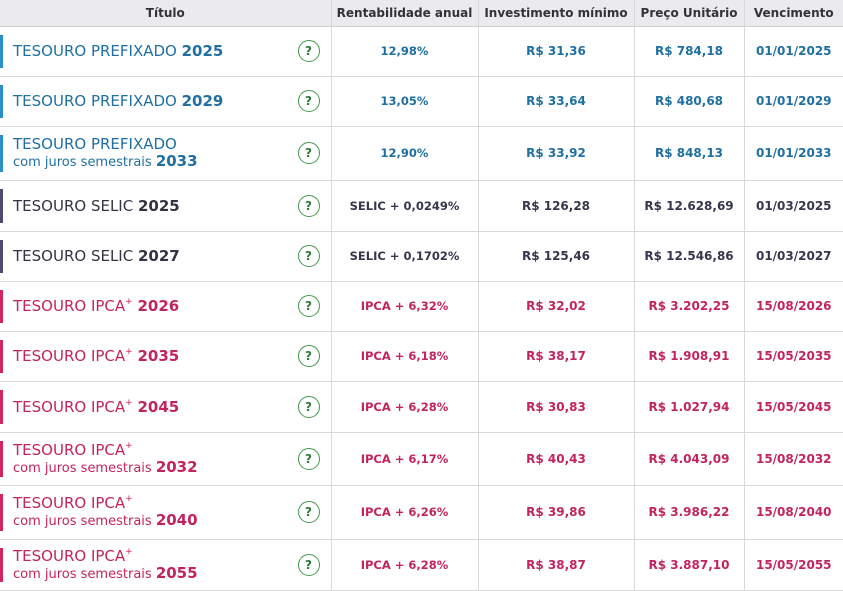  I want to click on cell-titulo: TESOURO SELIC 2025?, so click(165, 206).